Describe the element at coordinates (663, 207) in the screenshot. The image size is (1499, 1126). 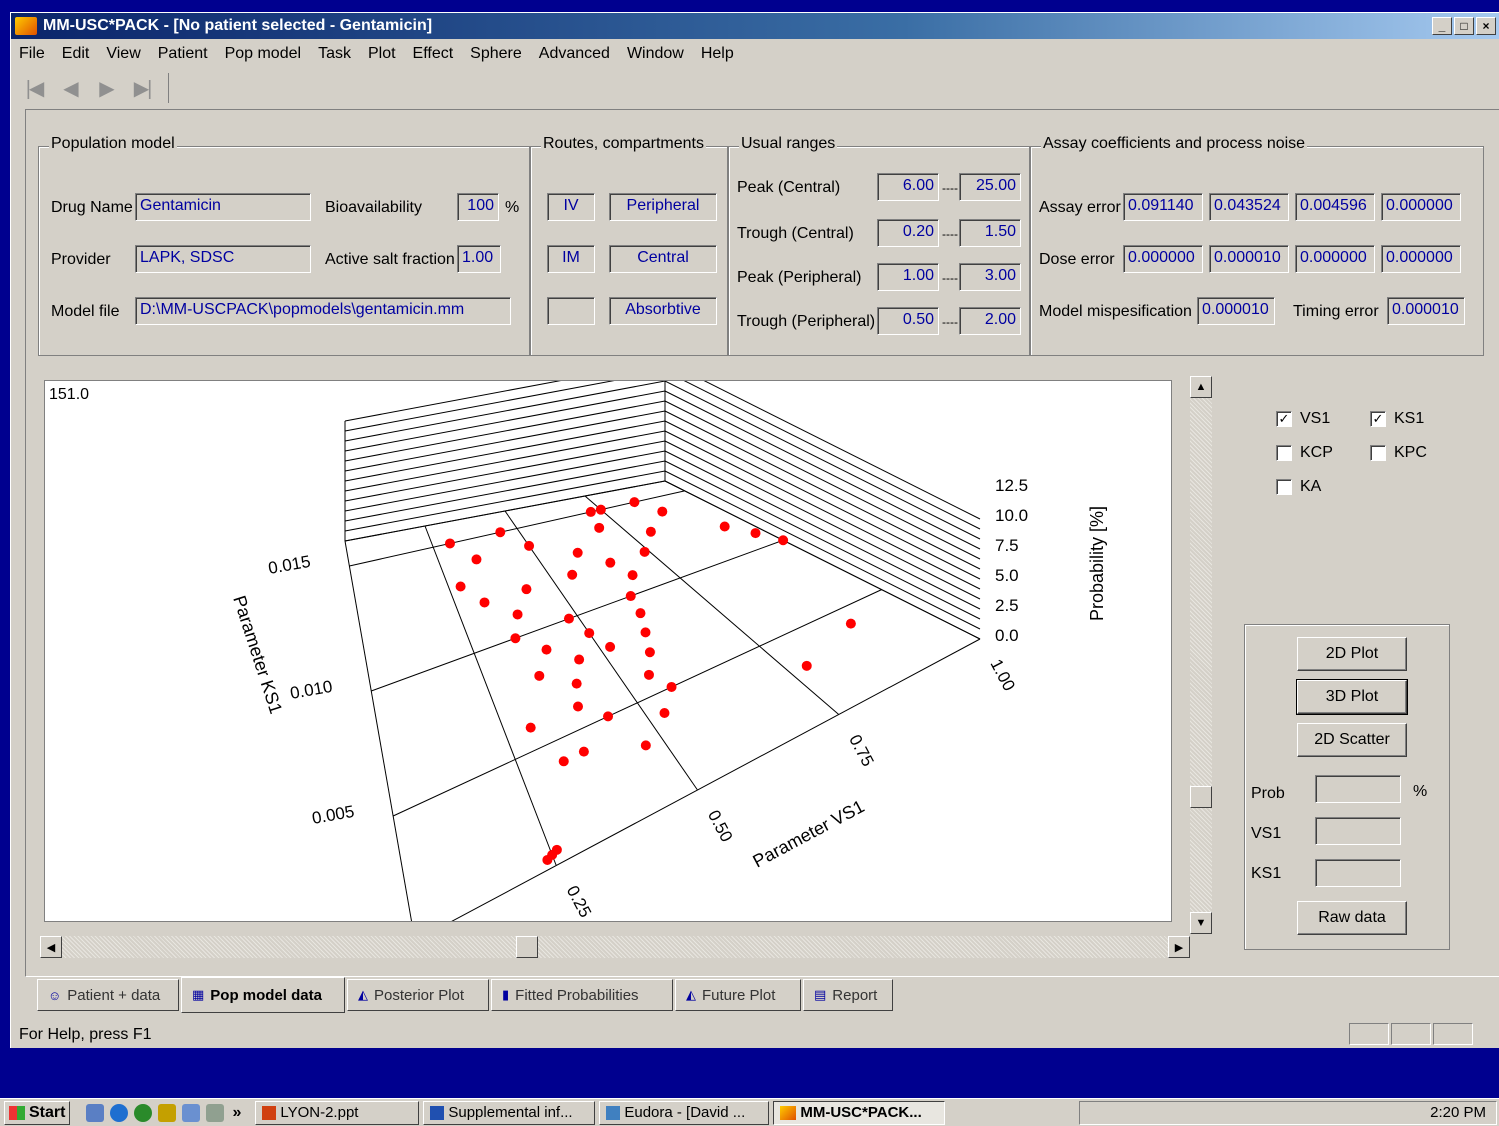
I see `compartment-peripheral: Peripheral` at that location.